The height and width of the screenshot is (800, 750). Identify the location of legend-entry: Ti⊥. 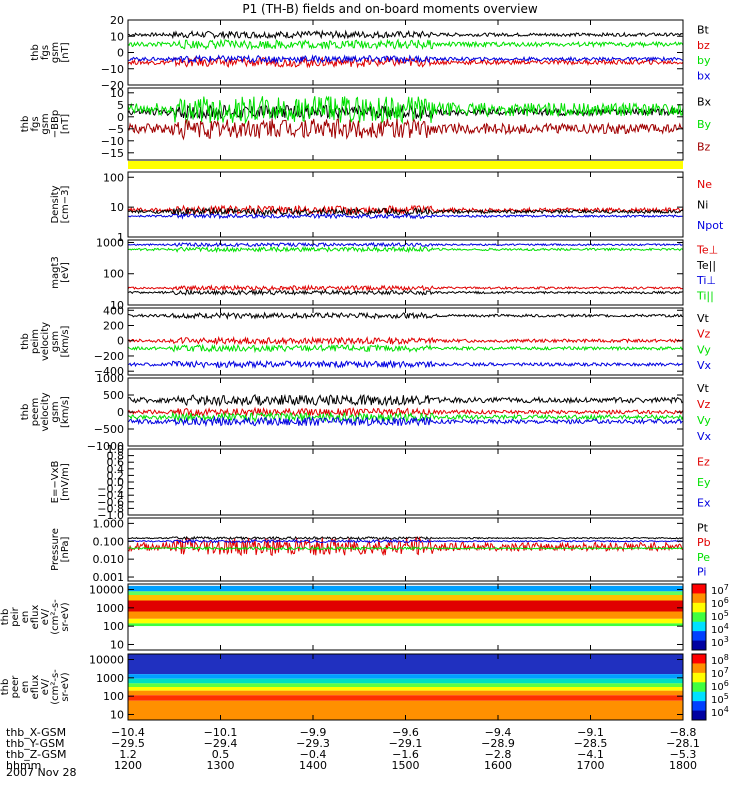
(706, 280).